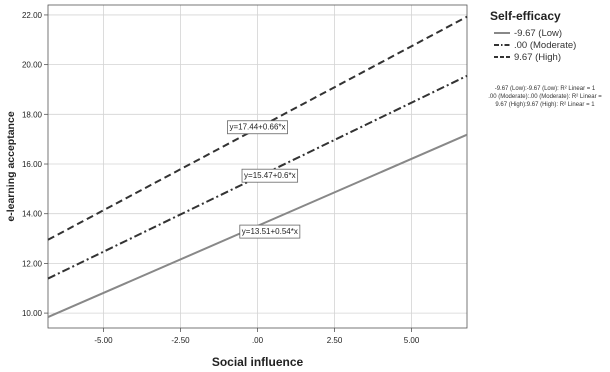 This screenshot has width=610, height=372. I want to click on equation-text: y=17.44+0.66*x, so click(257, 127).